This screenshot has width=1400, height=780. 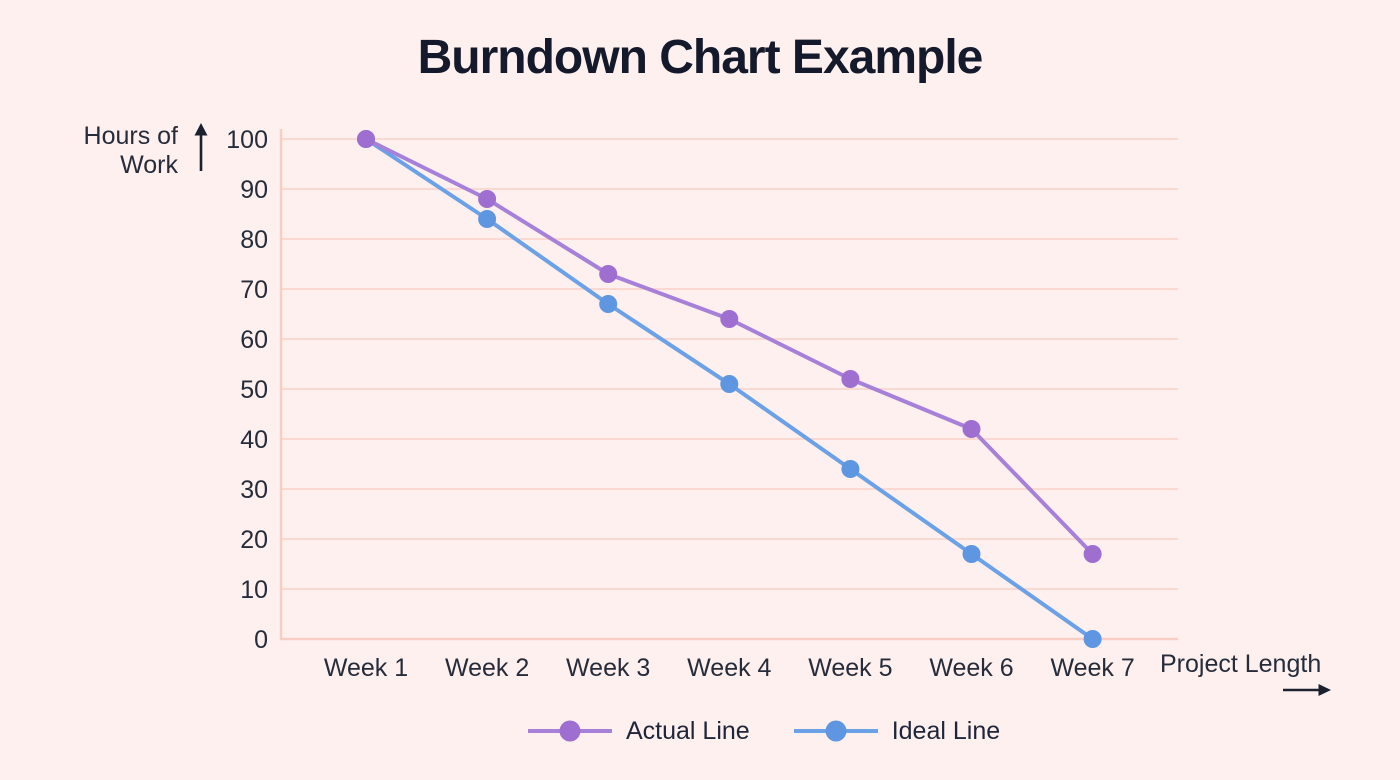 I want to click on legend-swatch-ideal-line, so click(x=835, y=731).